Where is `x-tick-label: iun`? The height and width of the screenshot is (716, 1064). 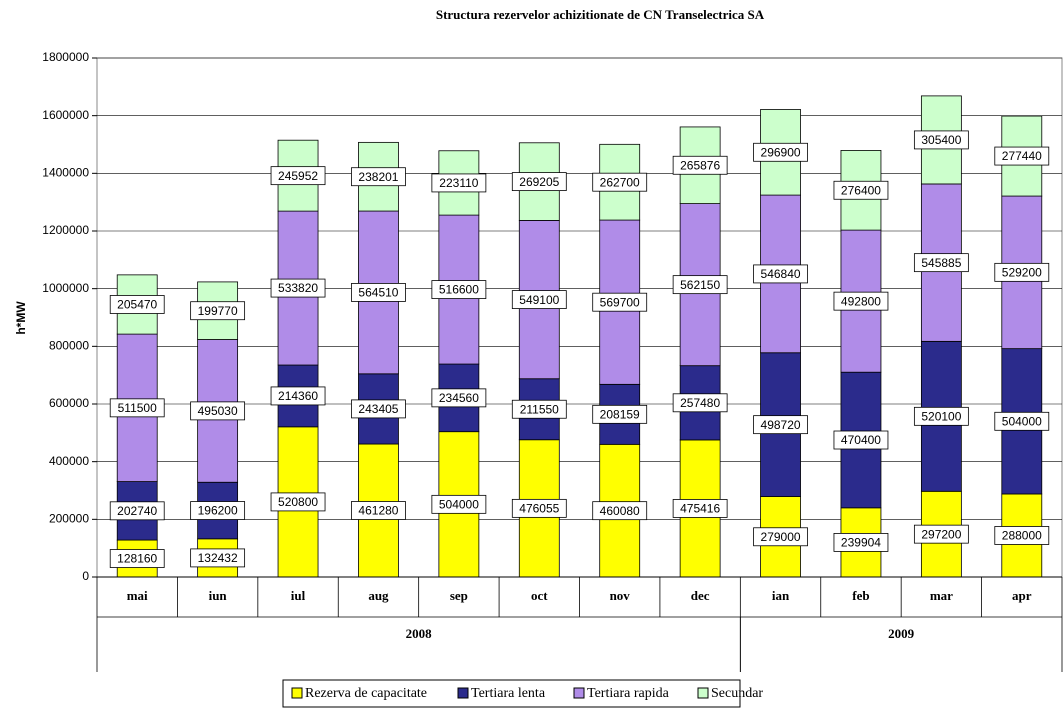 x-tick-label: iun is located at coordinates (218, 595).